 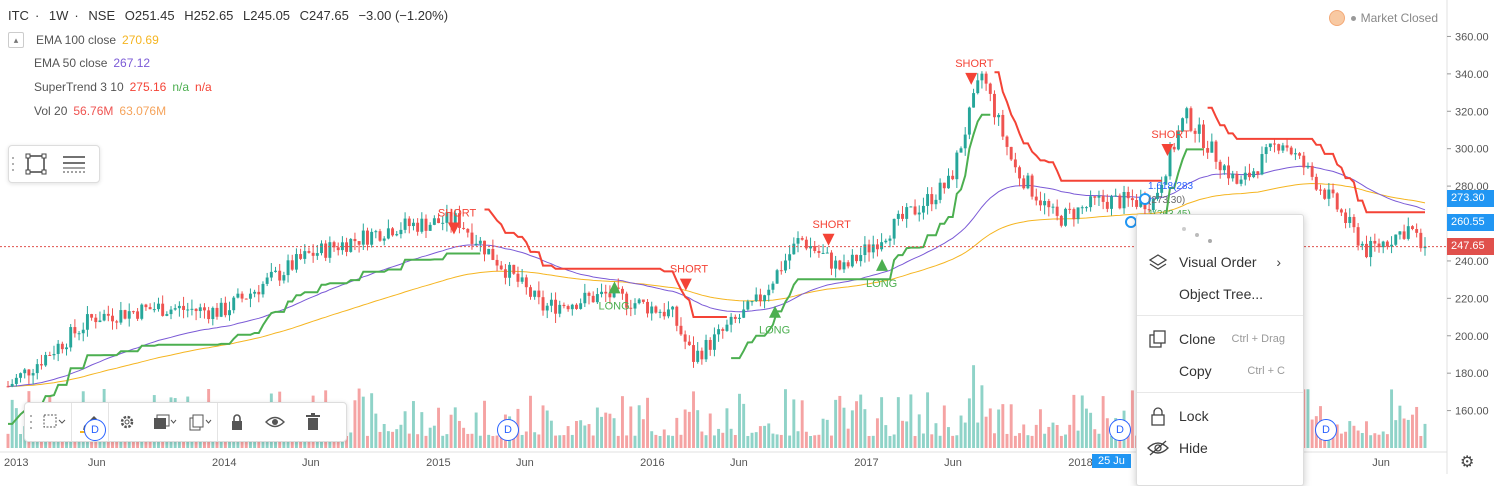 What do you see at coordinates (58, 15) in the screenshot?
I see `interval: 1W` at bounding box center [58, 15].